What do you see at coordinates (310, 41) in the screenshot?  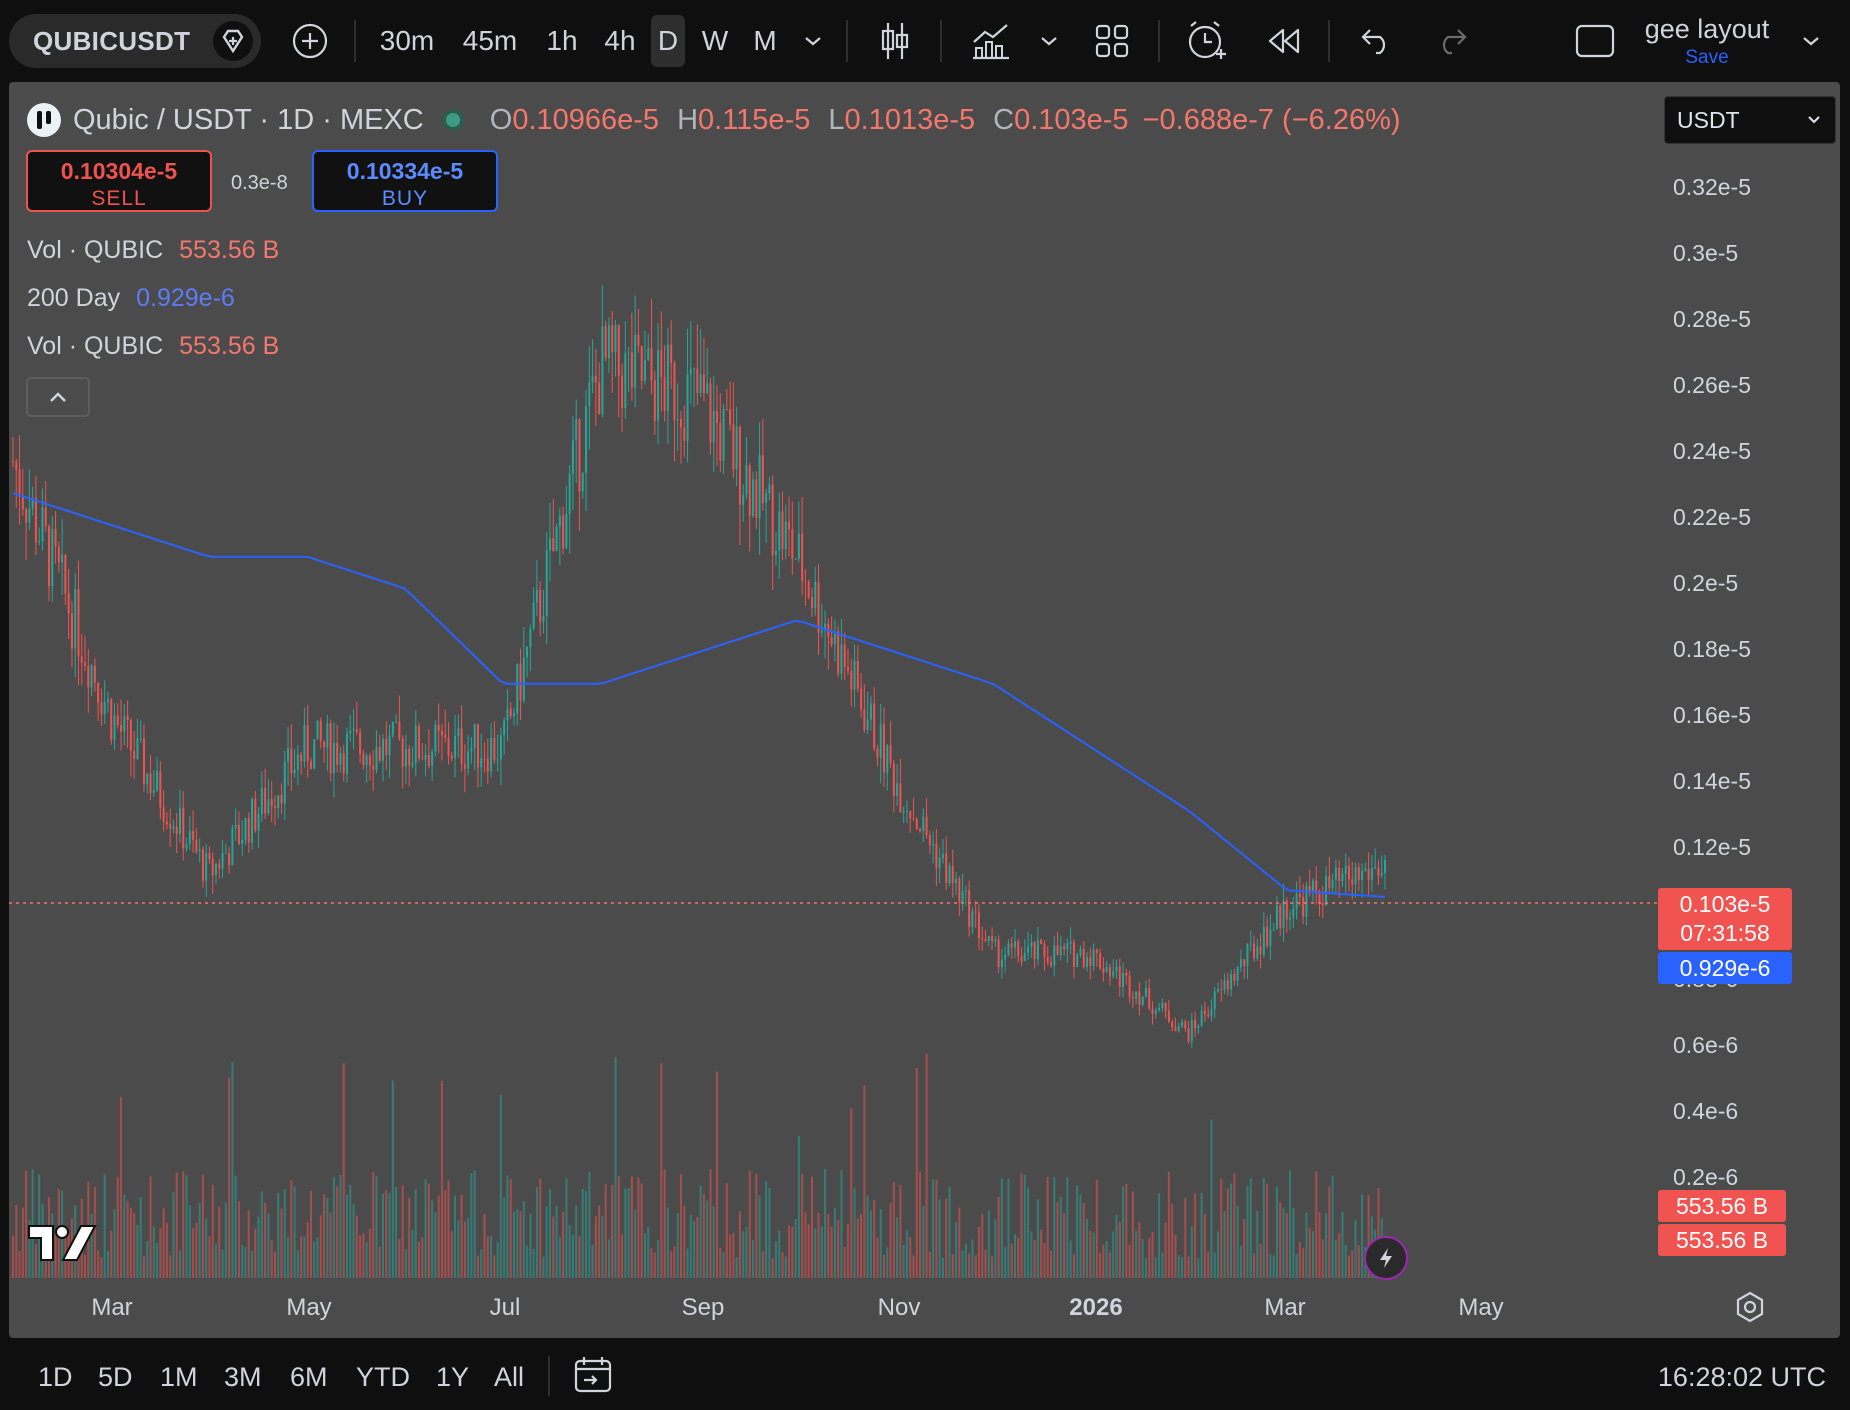 I see `add-symbol-icon` at bounding box center [310, 41].